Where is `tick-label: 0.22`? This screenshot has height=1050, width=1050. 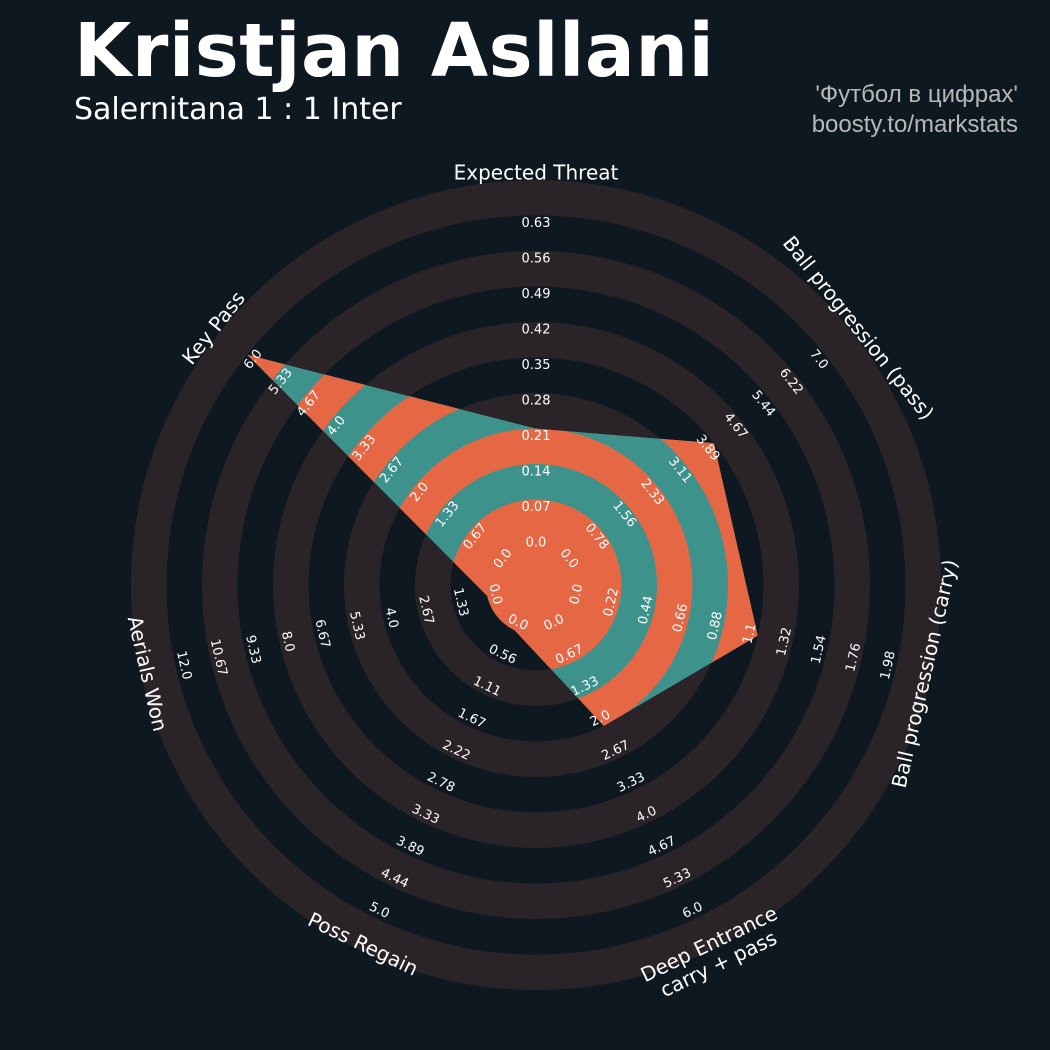 tick-label: 0.22 is located at coordinates (611, 602).